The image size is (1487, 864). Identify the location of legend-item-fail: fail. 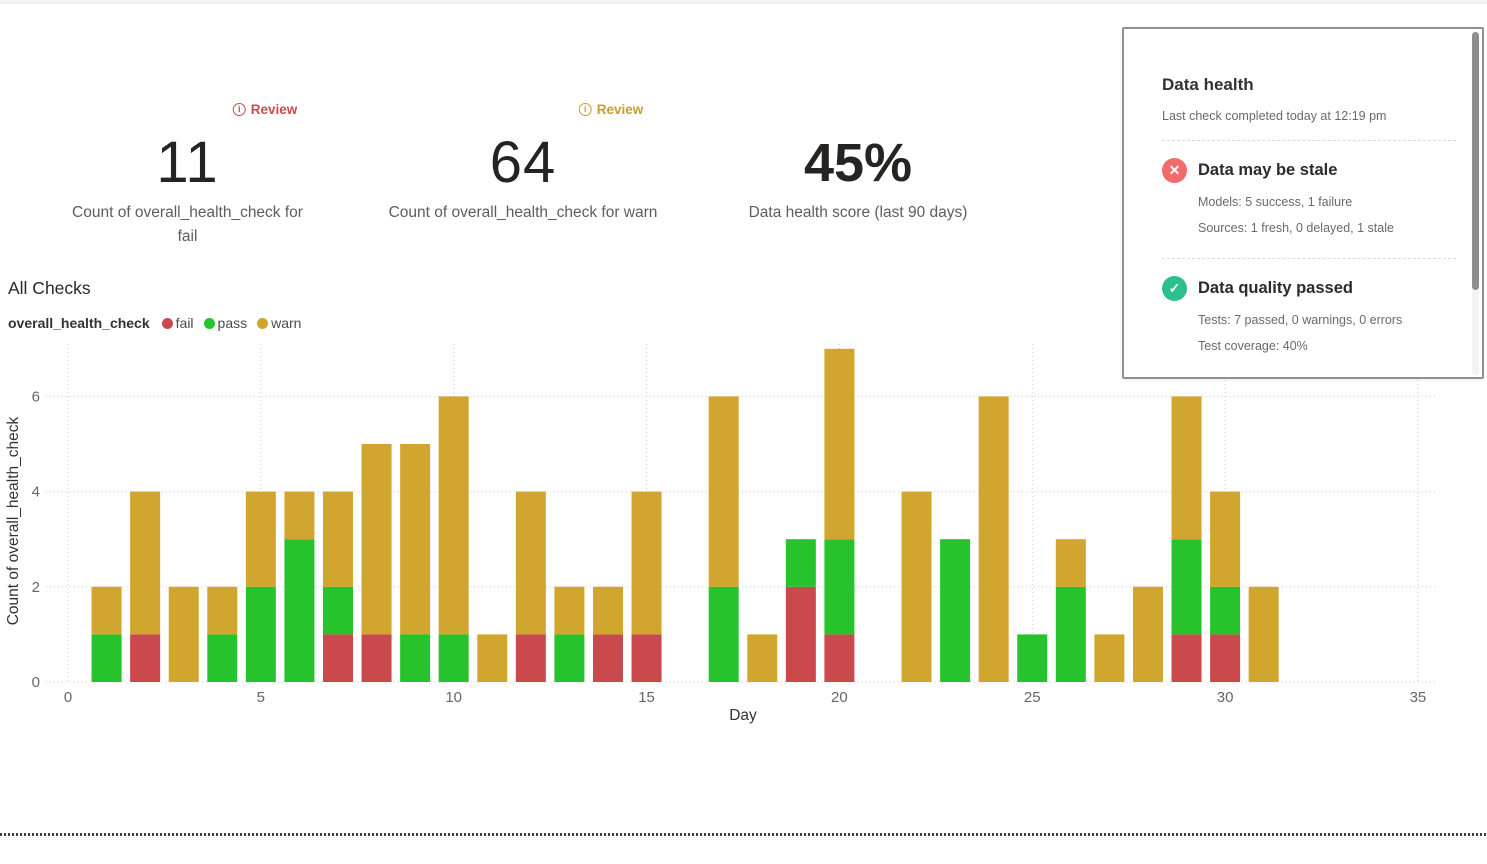
(177, 323).